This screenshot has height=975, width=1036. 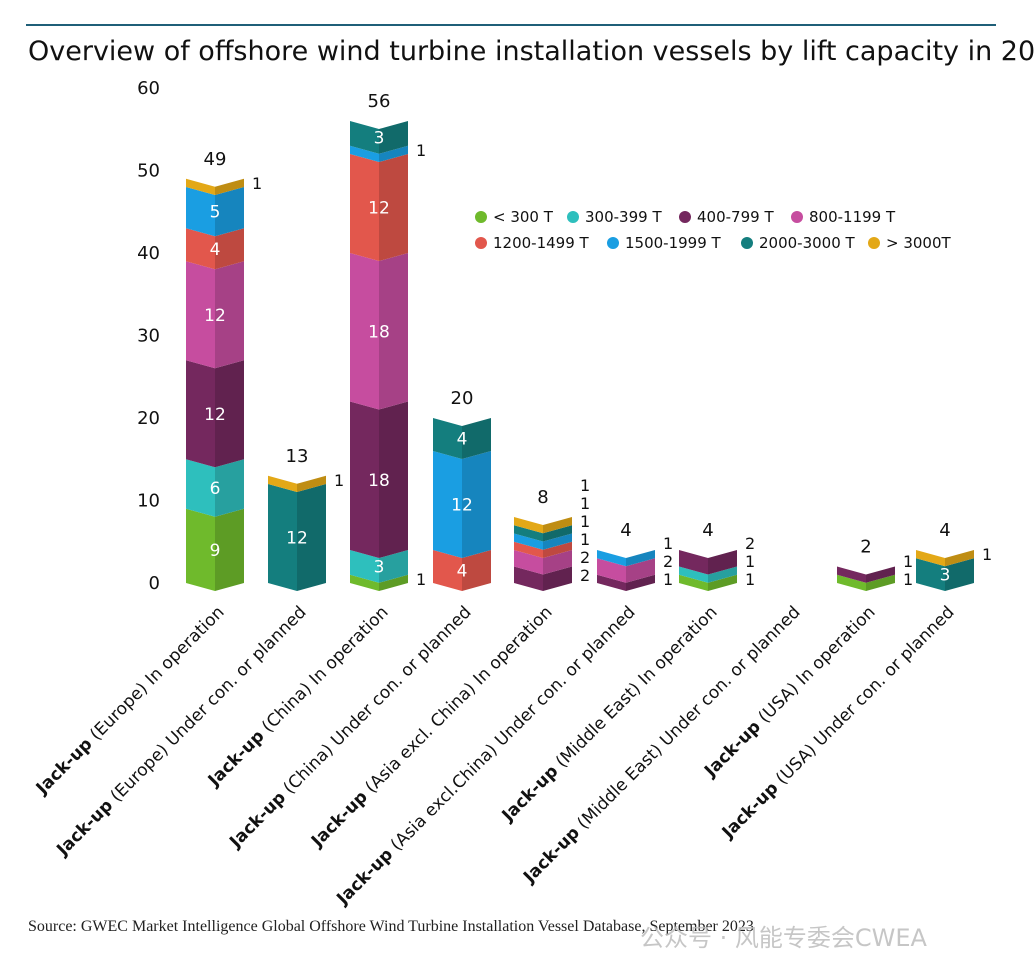 I want to click on legend-label: 400-799 T, so click(x=735, y=217).